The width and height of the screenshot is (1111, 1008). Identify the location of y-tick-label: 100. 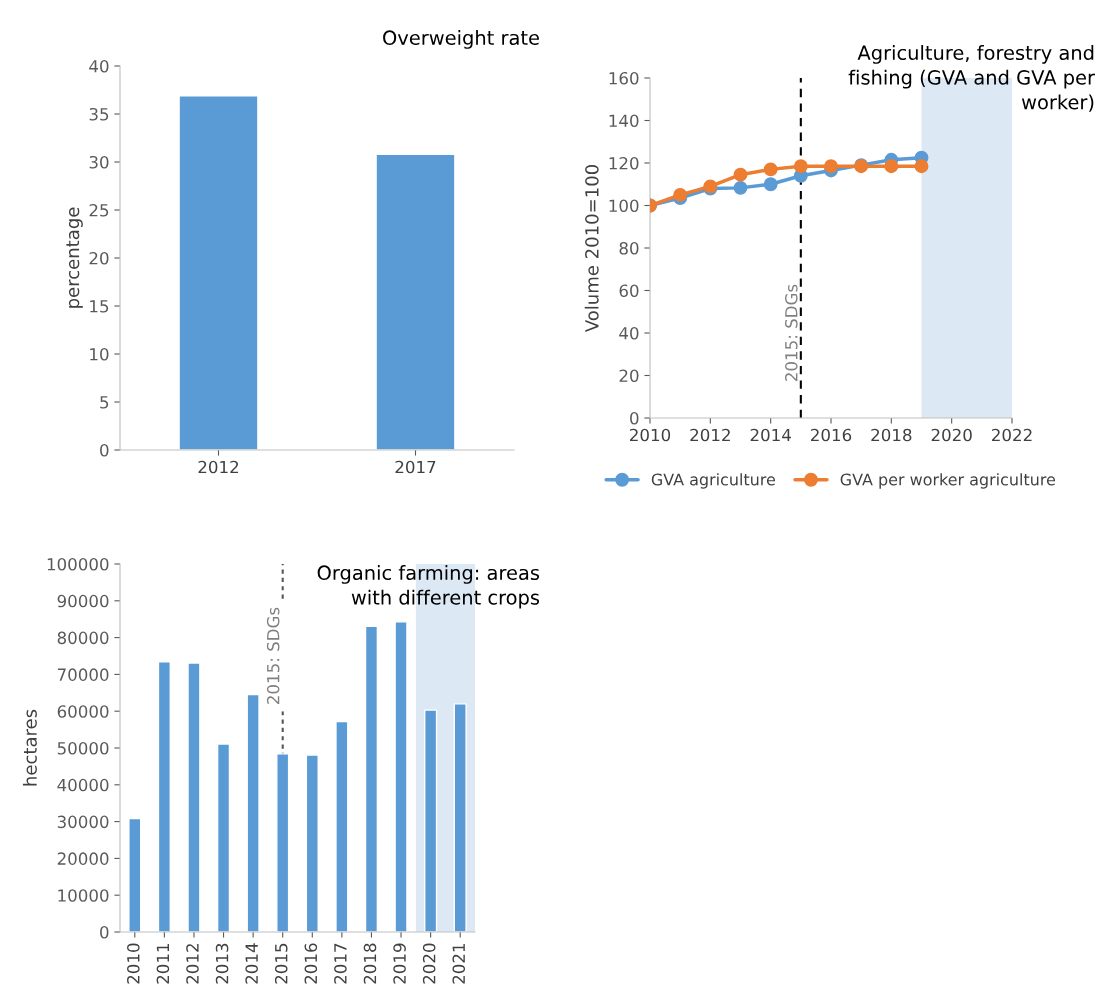
(624, 206).